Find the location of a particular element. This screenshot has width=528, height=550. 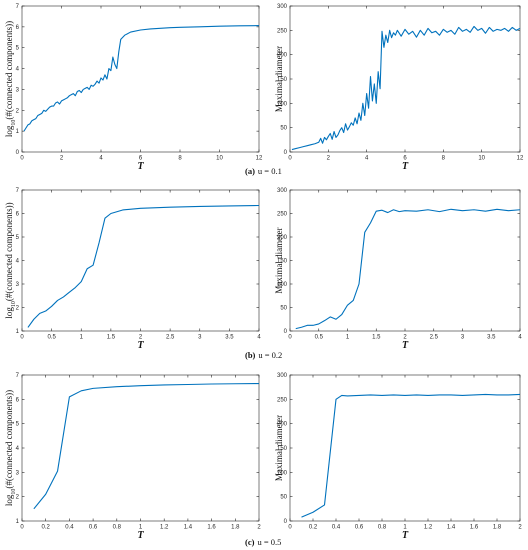

y-tick-label: 3 is located at coordinates (18, 473).